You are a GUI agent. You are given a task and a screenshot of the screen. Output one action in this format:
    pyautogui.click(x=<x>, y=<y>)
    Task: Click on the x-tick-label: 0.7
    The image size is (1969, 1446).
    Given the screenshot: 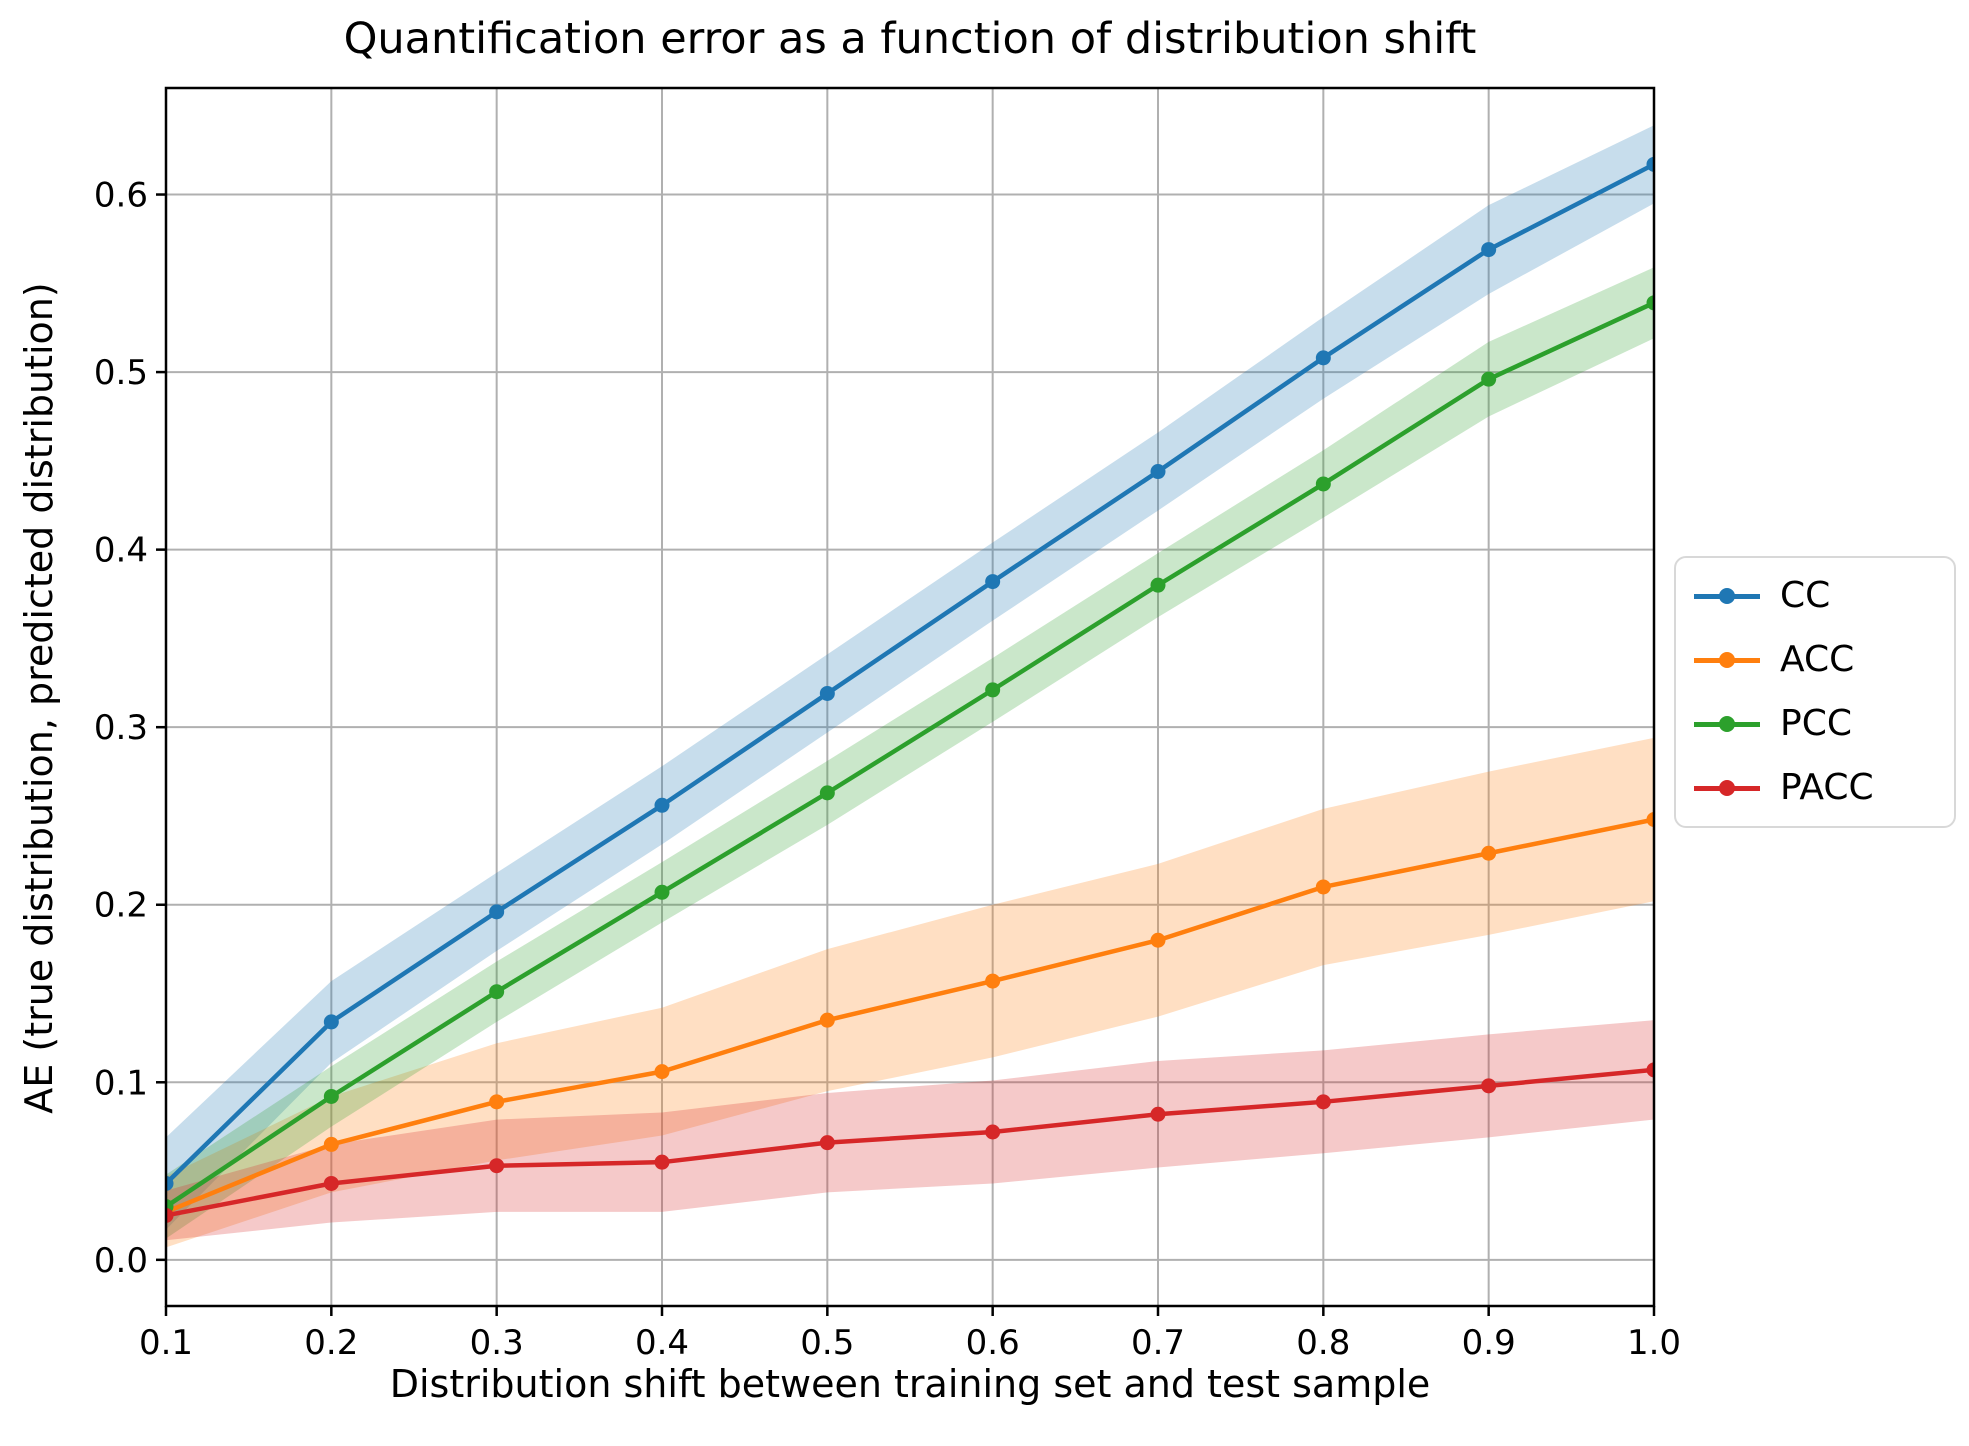 What is the action you would take?
    pyautogui.click(x=1158, y=1343)
    